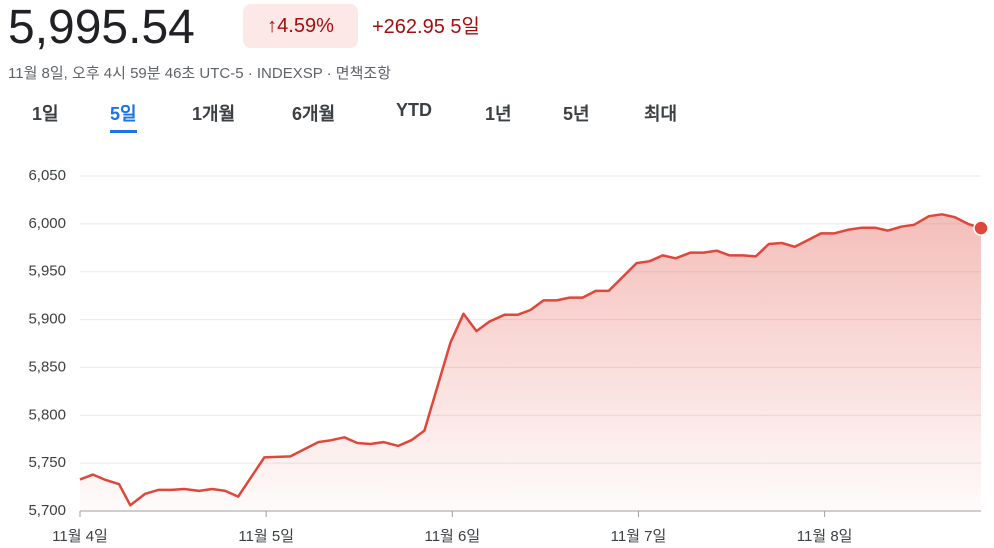 This screenshot has height=548, width=994. I want to click on y-tick-label: 5,750, so click(47, 462).